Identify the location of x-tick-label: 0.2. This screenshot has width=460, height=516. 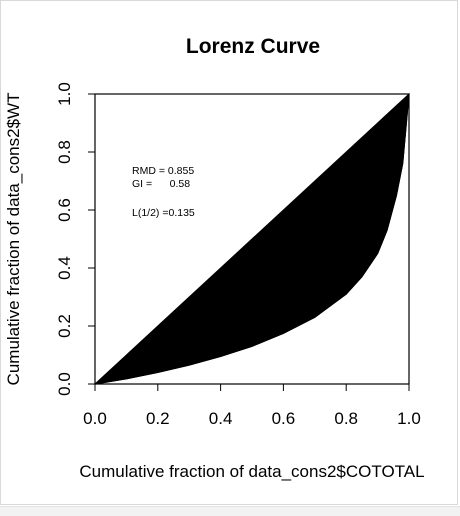
(158, 418).